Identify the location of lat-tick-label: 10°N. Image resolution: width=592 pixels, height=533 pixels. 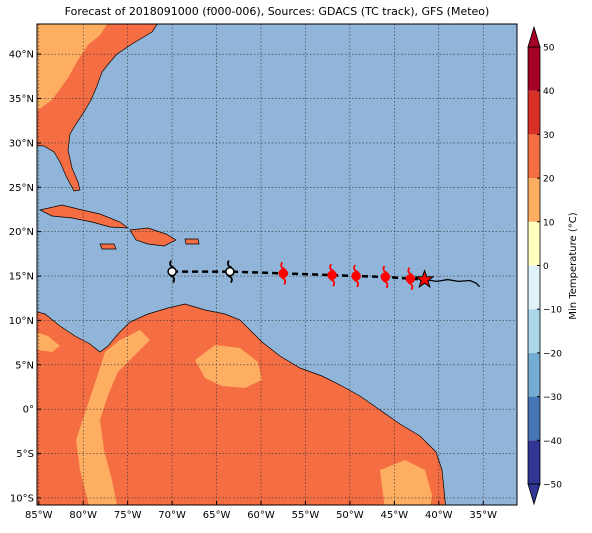
(21, 321).